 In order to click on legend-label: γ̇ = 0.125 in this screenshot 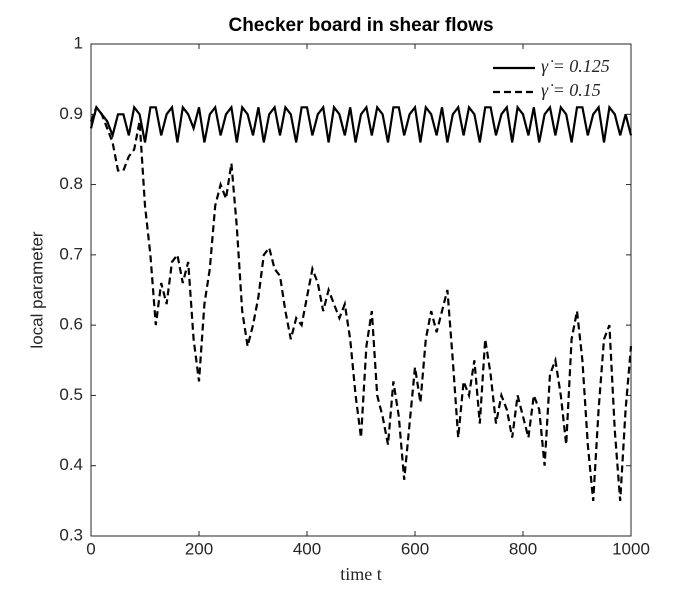, I will do `click(575, 66)`.